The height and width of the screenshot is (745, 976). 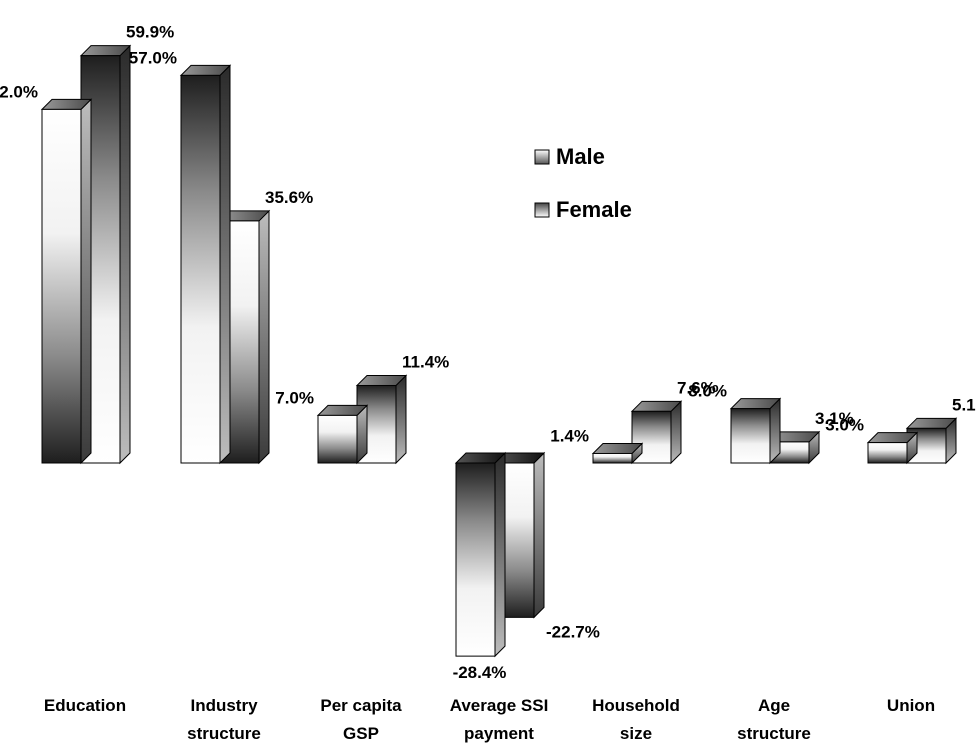 What do you see at coordinates (636, 705) in the screenshot?
I see `category-label: Household` at bounding box center [636, 705].